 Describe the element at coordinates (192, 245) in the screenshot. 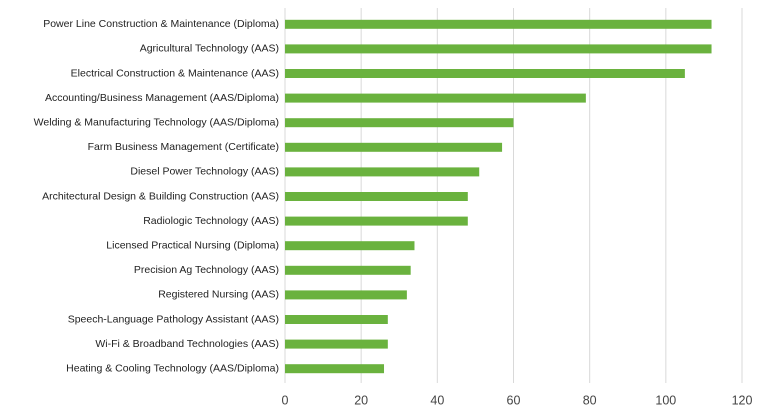

I see `y-tick-label: Licensed Practical Nursing (Diploma)` at that location.